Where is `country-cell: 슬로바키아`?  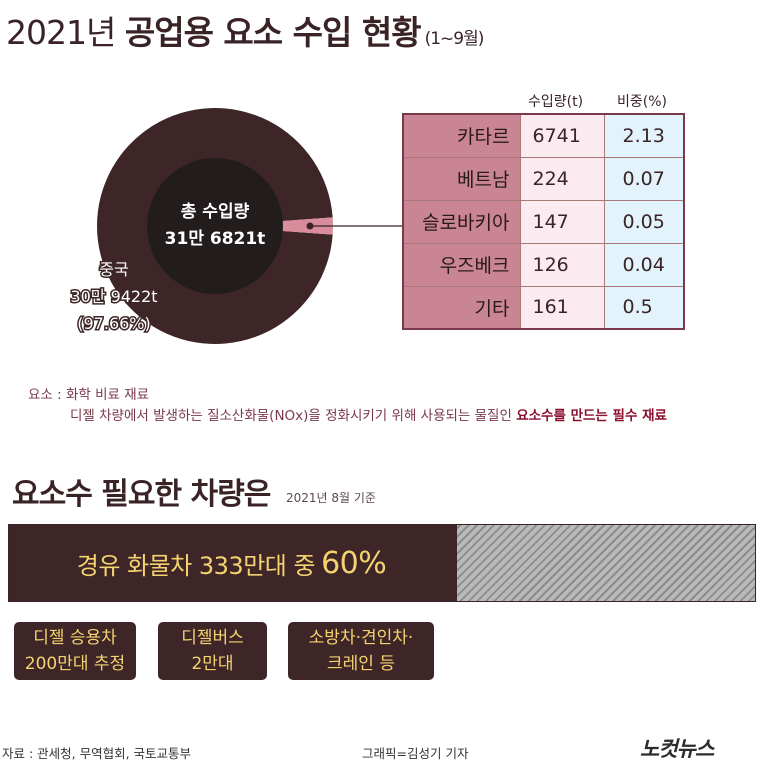
country-cell: 슬로바키아 is located at coordinates (461, 221).